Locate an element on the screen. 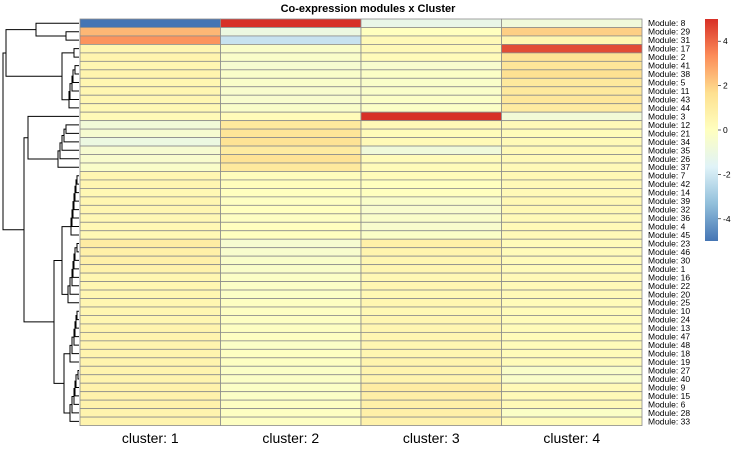 The width and height of the screenshot is (731, 452). row-label: Module: 42 is located at coordinates (669, 184).